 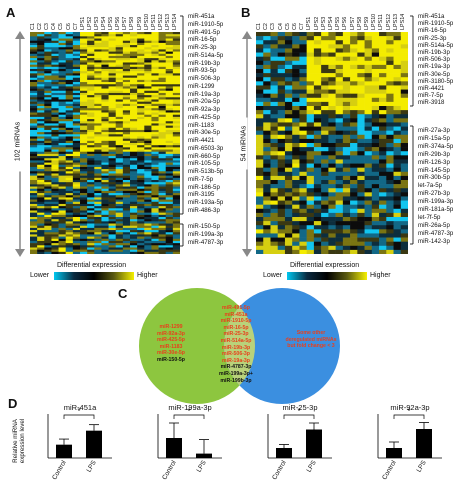 I want to click on heatmap-a-column-label: LPS12, so click(x=160, y=21).